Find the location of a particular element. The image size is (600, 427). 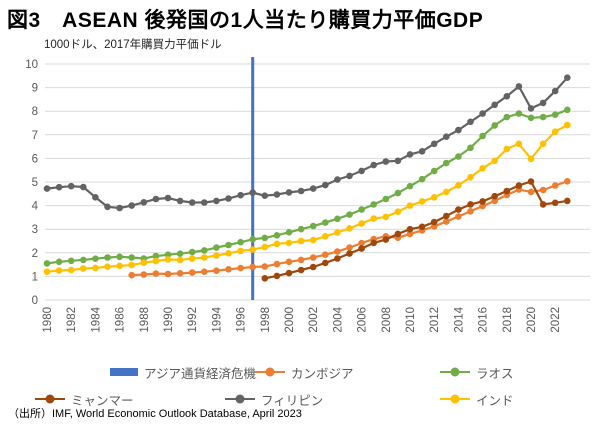

y-tick-label: 10 is located at coordinates (31, 65).